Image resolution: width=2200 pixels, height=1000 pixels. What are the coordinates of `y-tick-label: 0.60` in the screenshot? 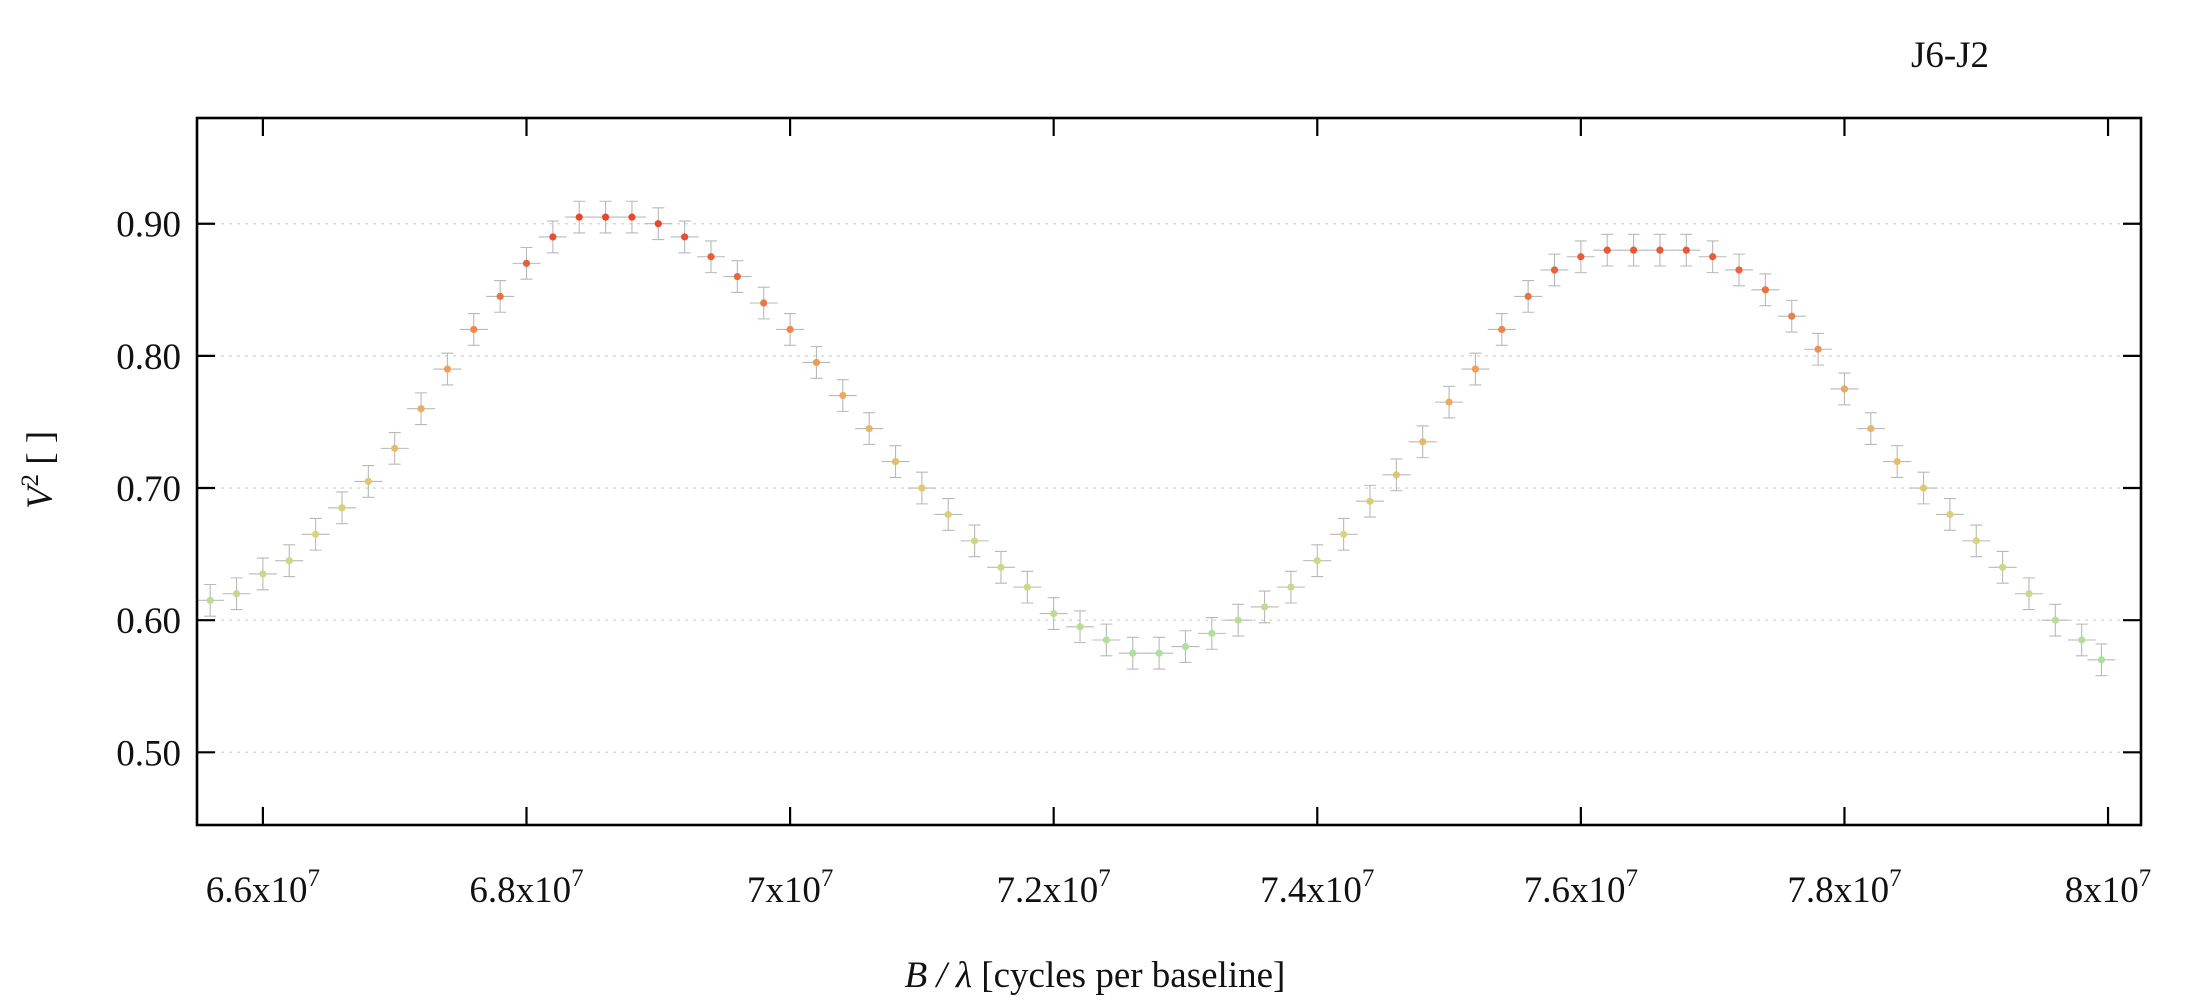 It's located at (148, 621).